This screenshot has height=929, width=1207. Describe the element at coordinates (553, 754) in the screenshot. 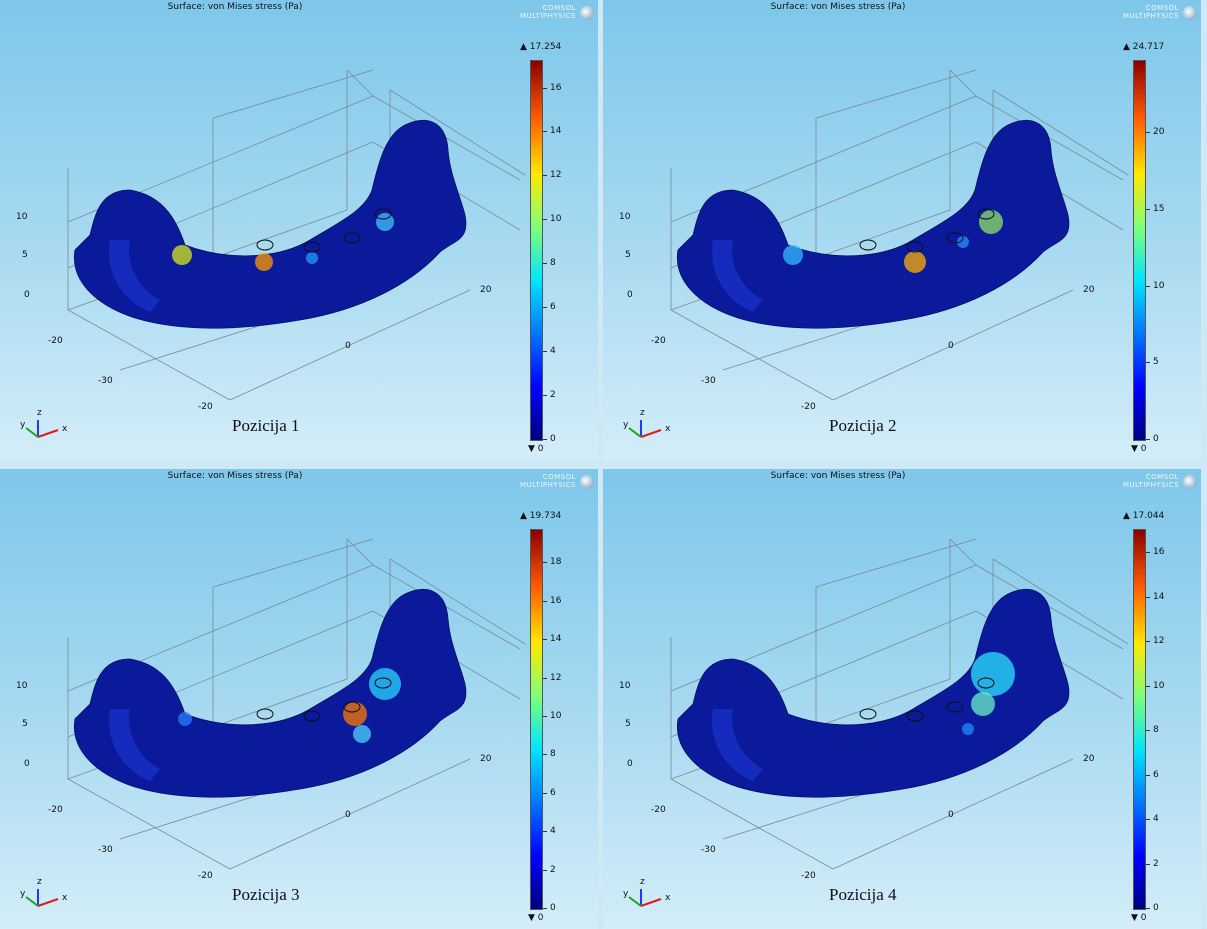

I see `colorbar-tick-label: 8` at that location.